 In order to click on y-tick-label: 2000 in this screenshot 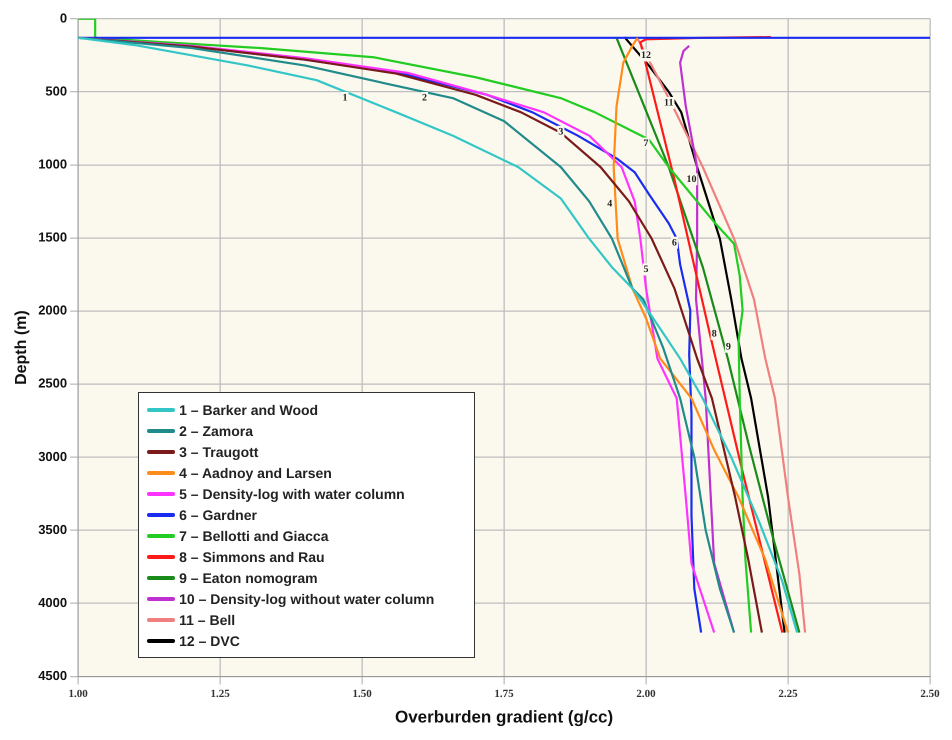, I will do `click(53, 310)`.